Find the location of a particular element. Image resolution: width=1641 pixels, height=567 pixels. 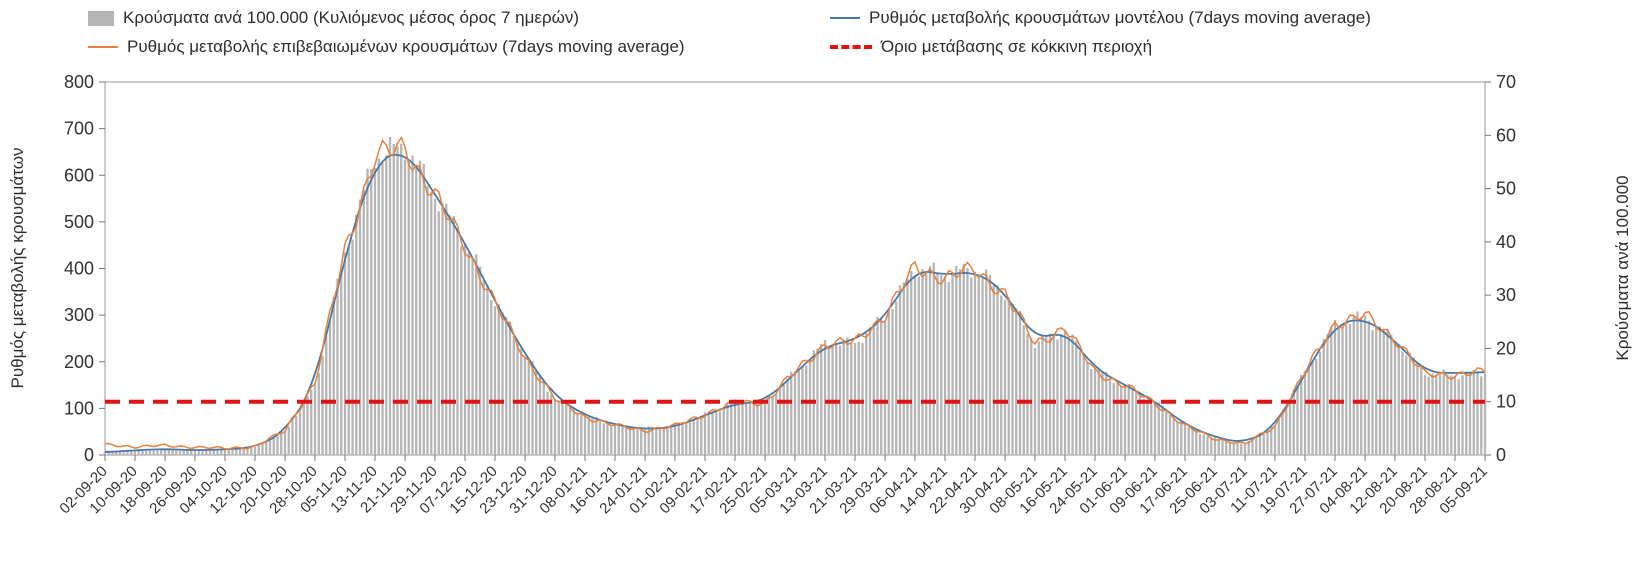

y-right-tick-label: 10 is located at coordinates (1506, 402).